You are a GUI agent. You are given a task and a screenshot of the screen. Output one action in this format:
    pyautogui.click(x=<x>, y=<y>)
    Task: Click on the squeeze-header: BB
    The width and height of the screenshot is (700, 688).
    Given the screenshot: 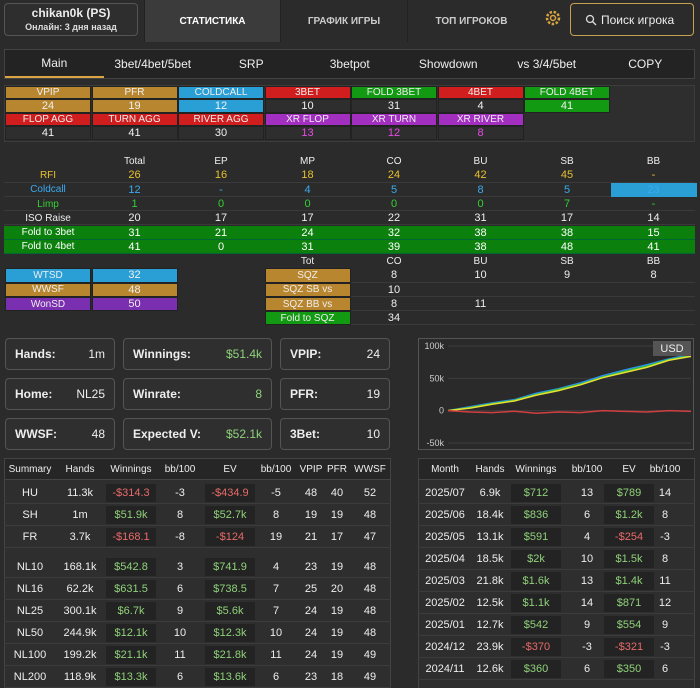 What is the action you would take?
    pyautogui.click(x=653, y=261)
    